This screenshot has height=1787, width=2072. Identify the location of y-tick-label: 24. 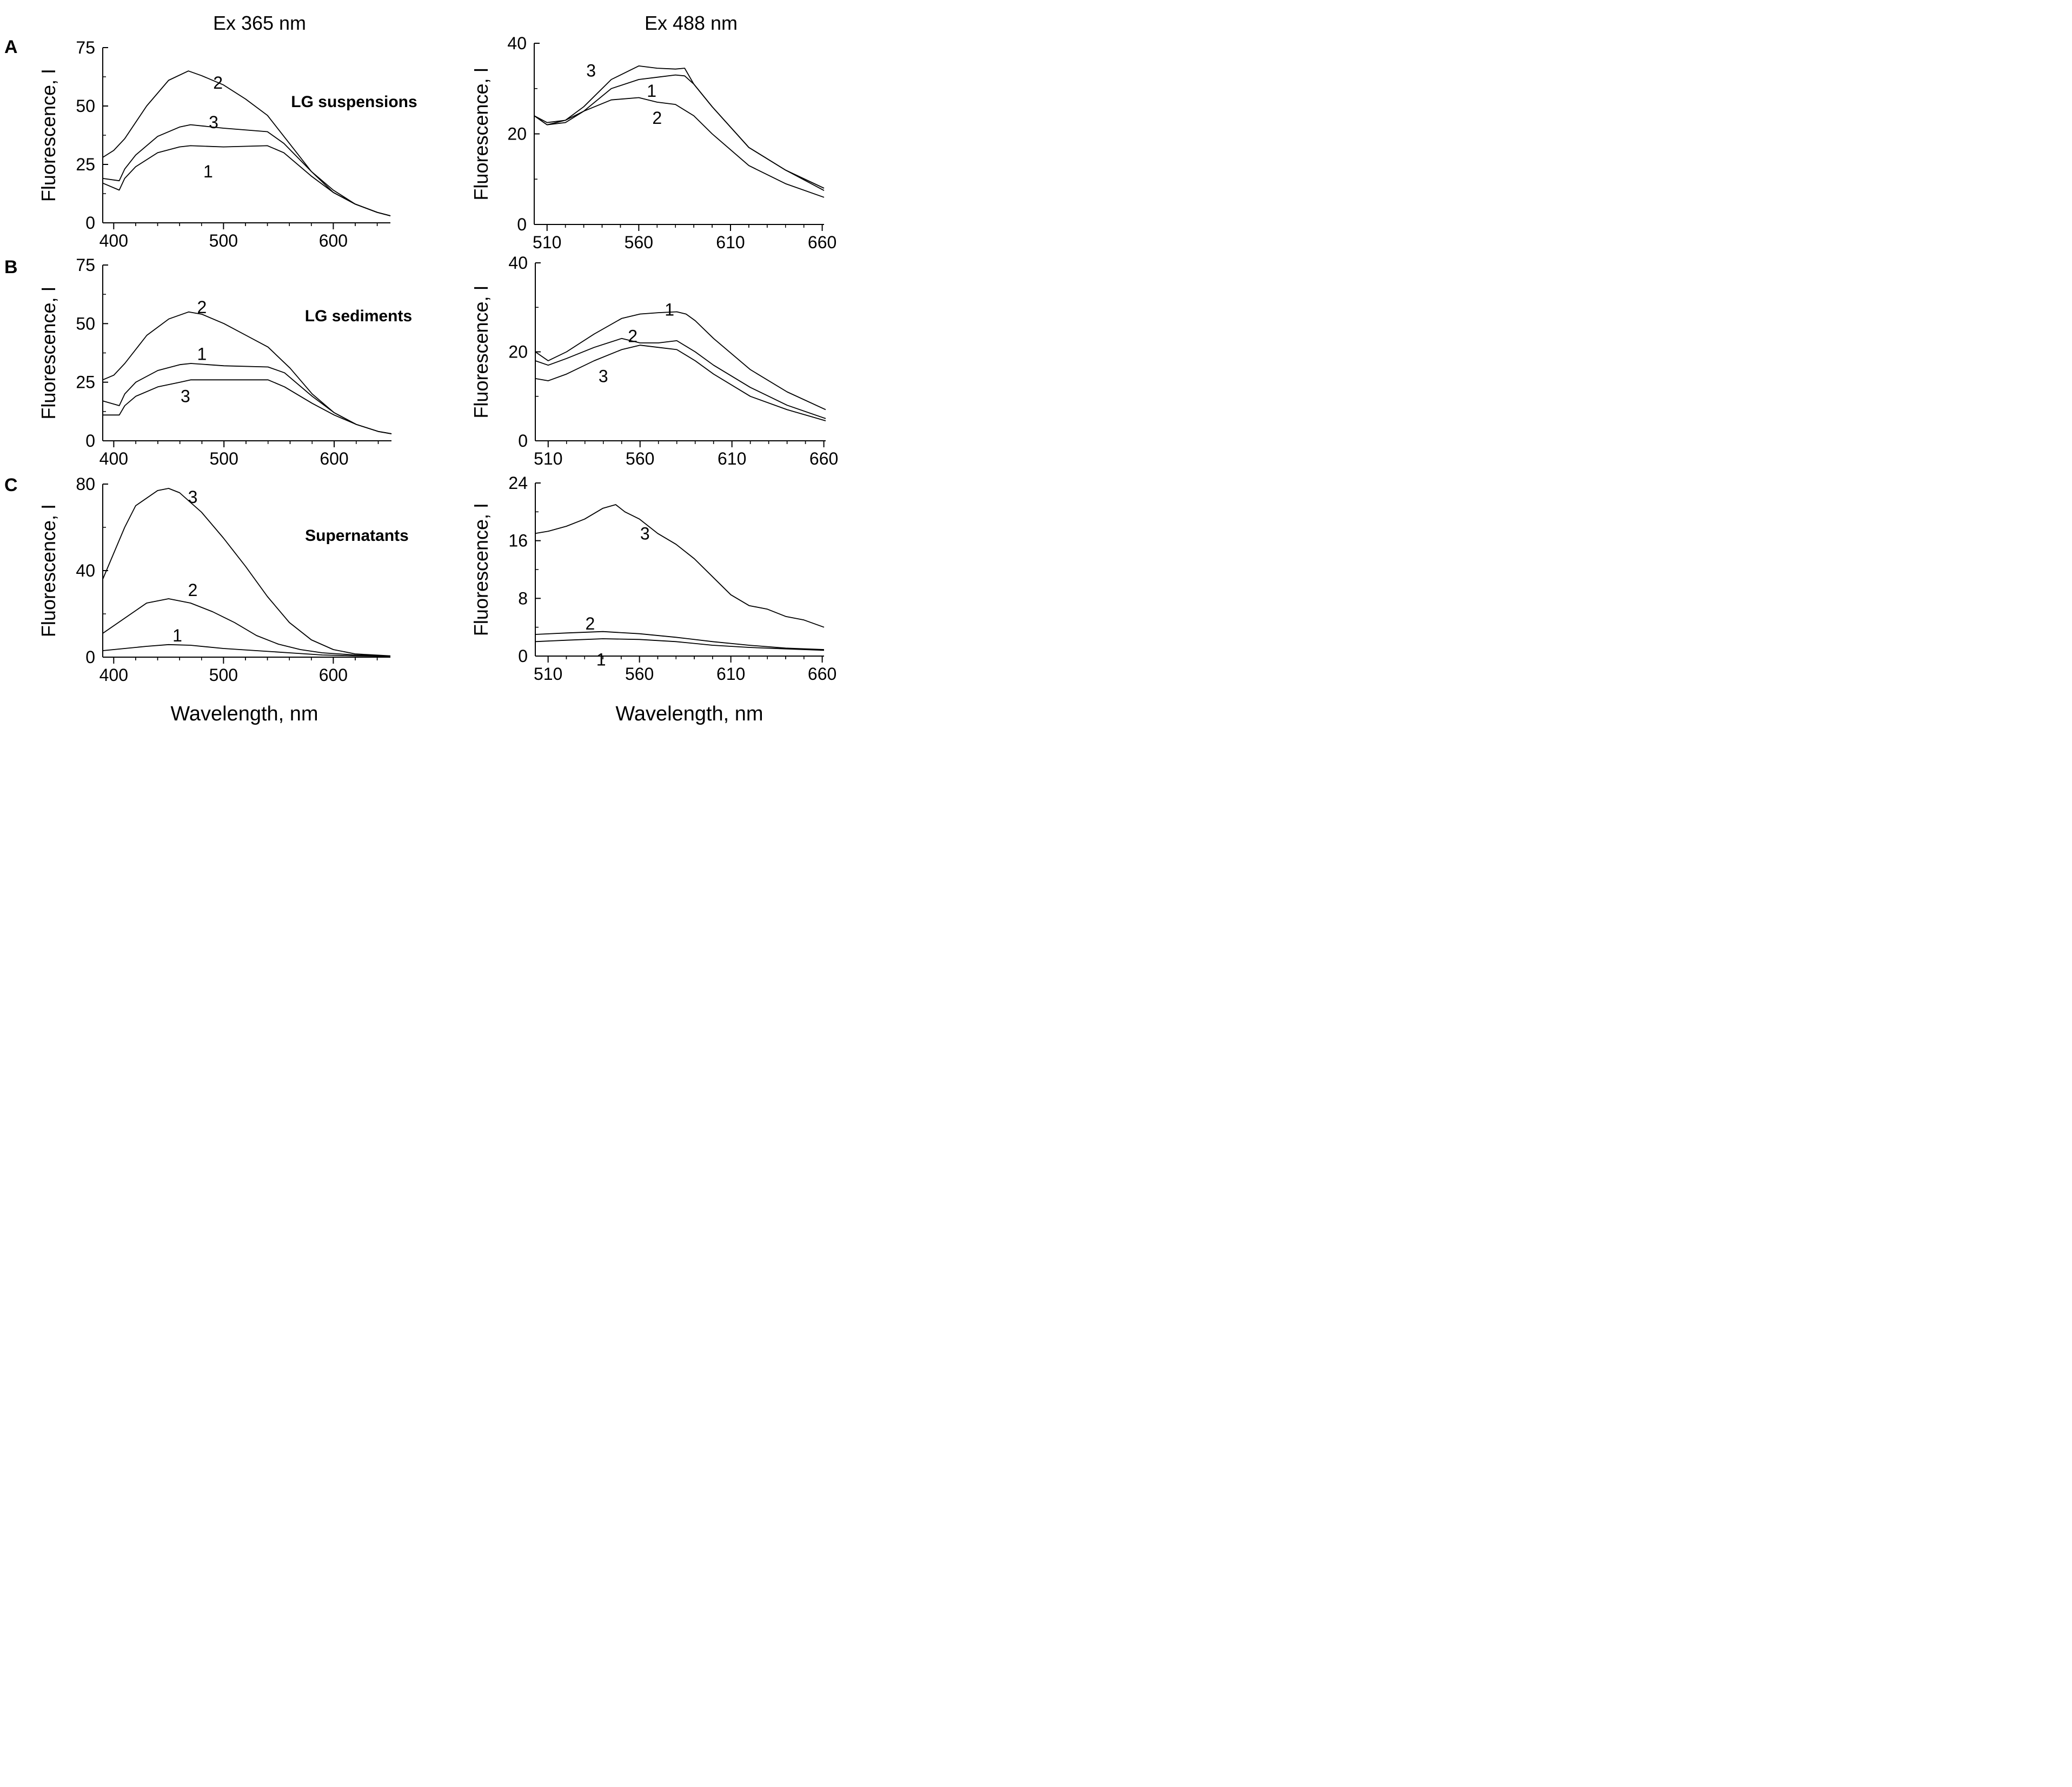
(518, 483).